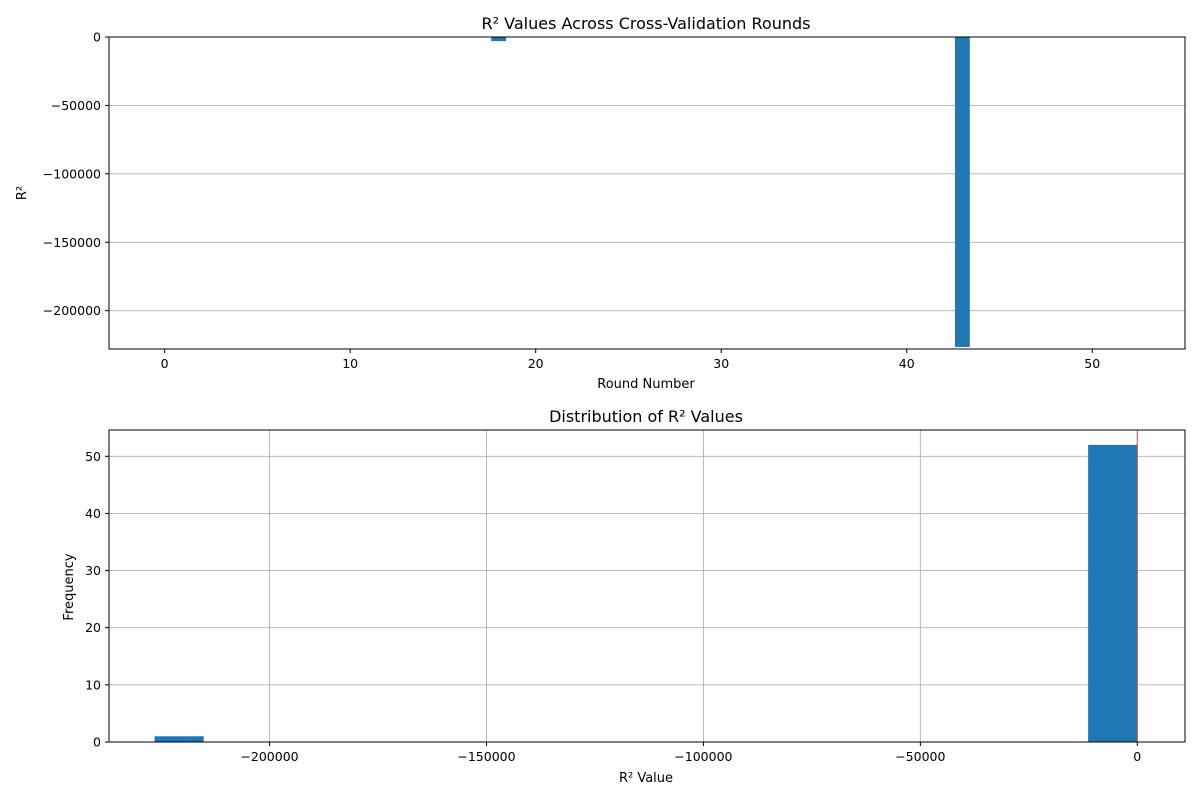 This screenshot has width=1200, height=800. Describe the element at coordinates (93, 456) in the screenshot. I see `y-tick-label: 50` at that location.